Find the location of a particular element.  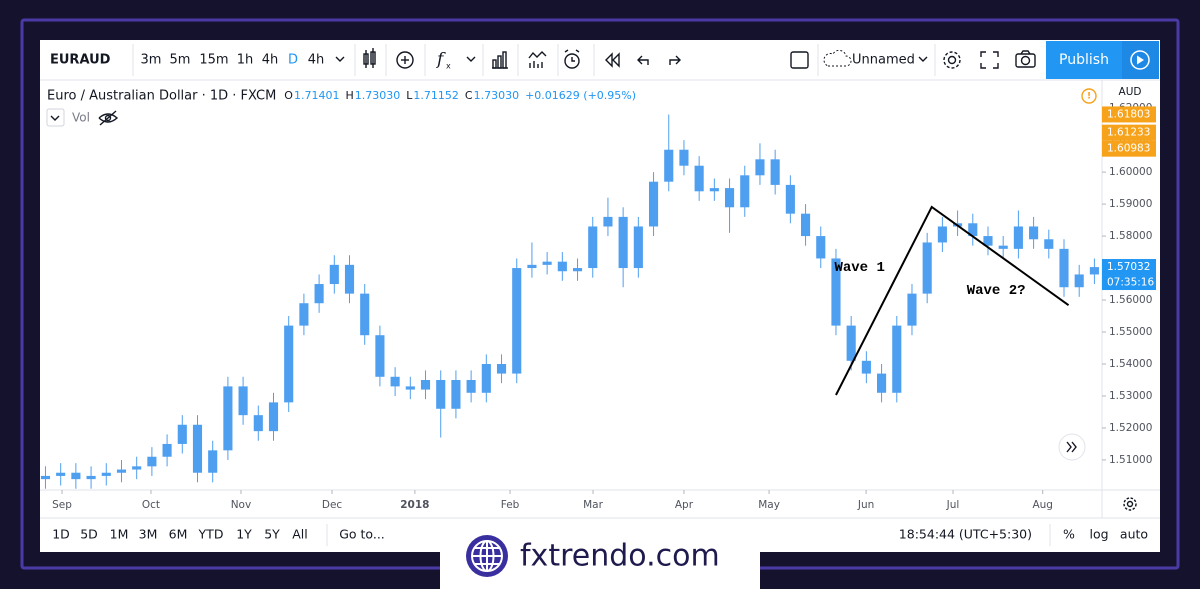

stream-icon is located at coordinates (1140, 60).